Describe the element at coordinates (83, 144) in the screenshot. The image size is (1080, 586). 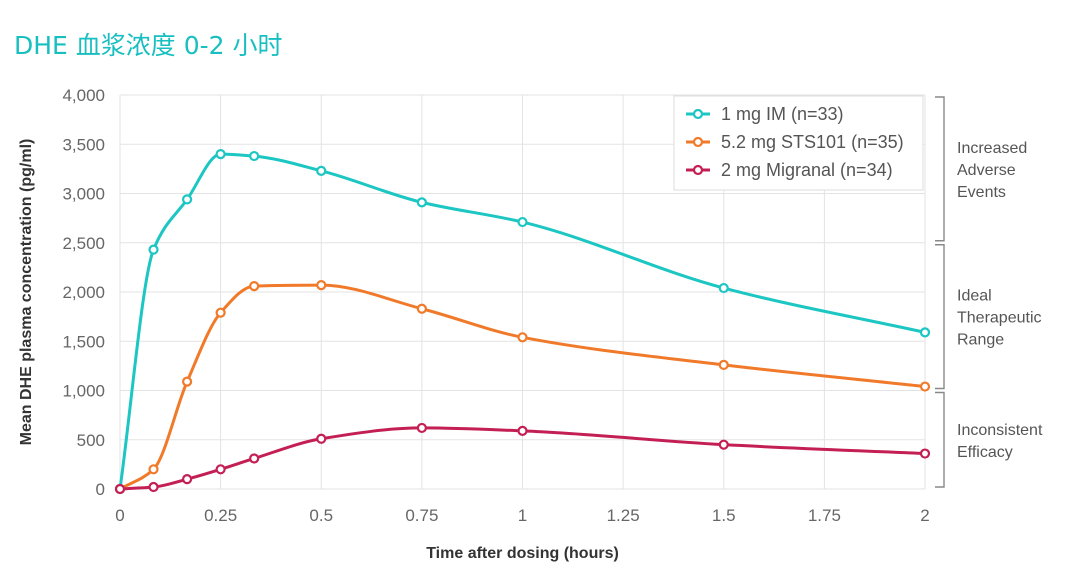
I see `y-tick-label: 3,500` at that location.